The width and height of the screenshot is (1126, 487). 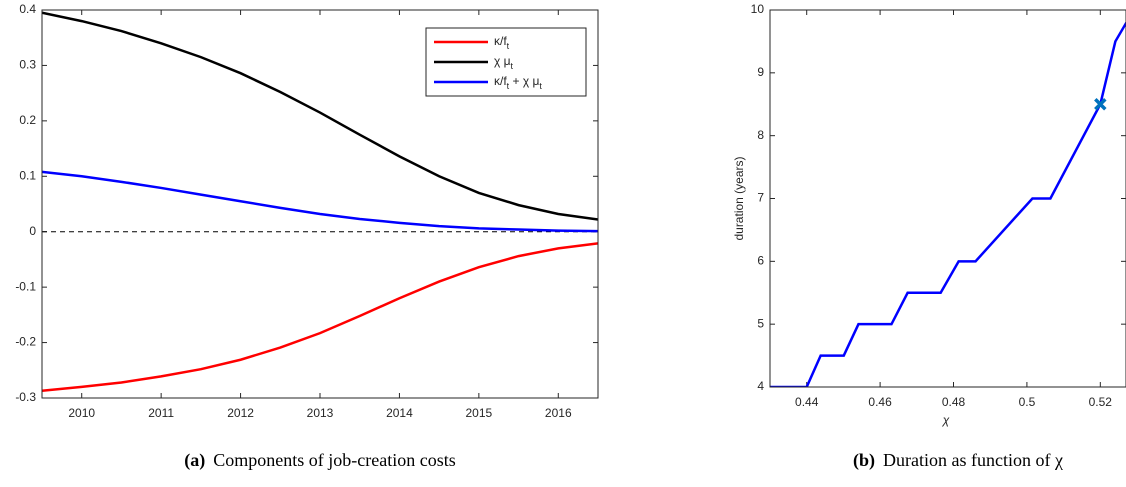 I want to click on y-tick-label: 0, so click(x=32, y=231).